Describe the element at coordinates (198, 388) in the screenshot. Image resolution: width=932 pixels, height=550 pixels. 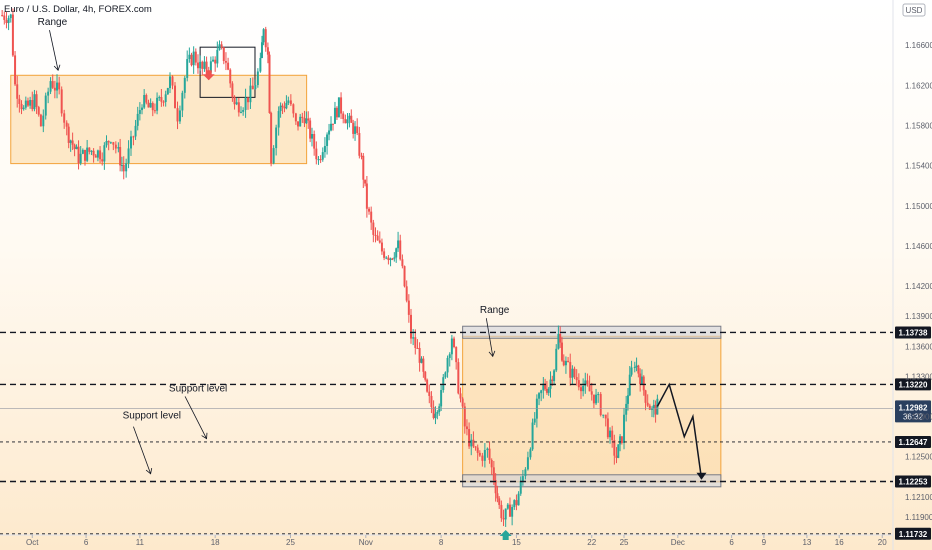
I see `annotation-label-3: Support level` at that location.